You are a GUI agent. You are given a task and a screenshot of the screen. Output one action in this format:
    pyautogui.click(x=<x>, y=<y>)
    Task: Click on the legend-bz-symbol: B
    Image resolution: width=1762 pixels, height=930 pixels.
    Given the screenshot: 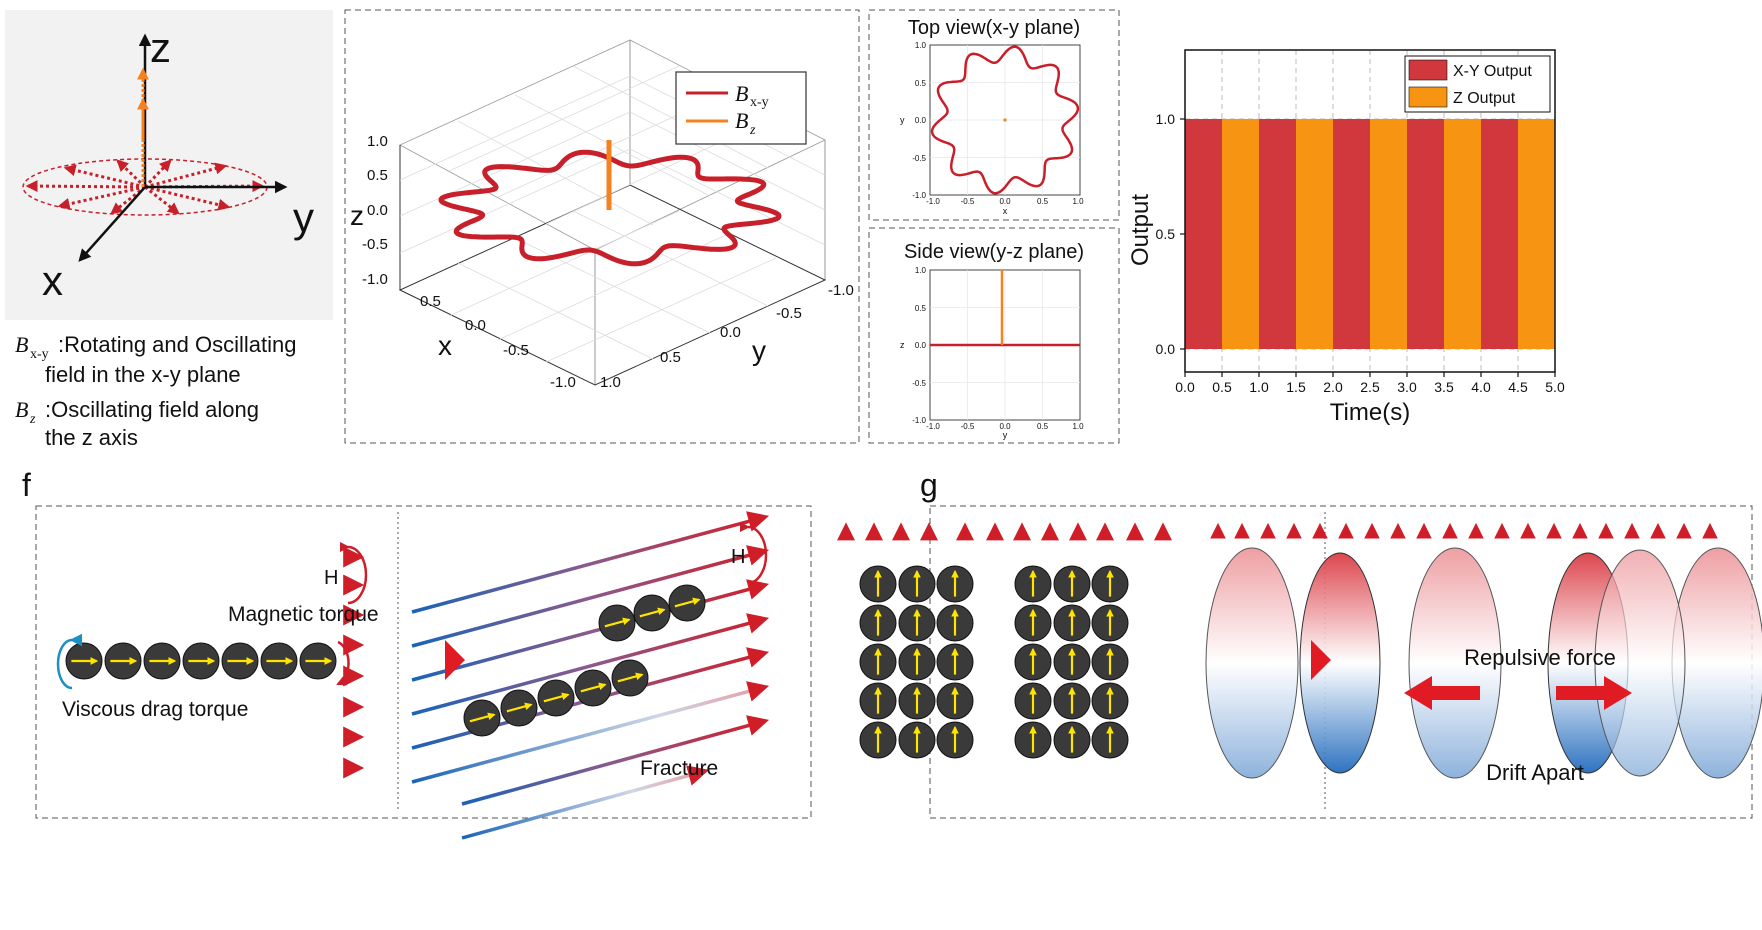 What is the action you would take?
    pyautogui.click(x=21, y=409)
    